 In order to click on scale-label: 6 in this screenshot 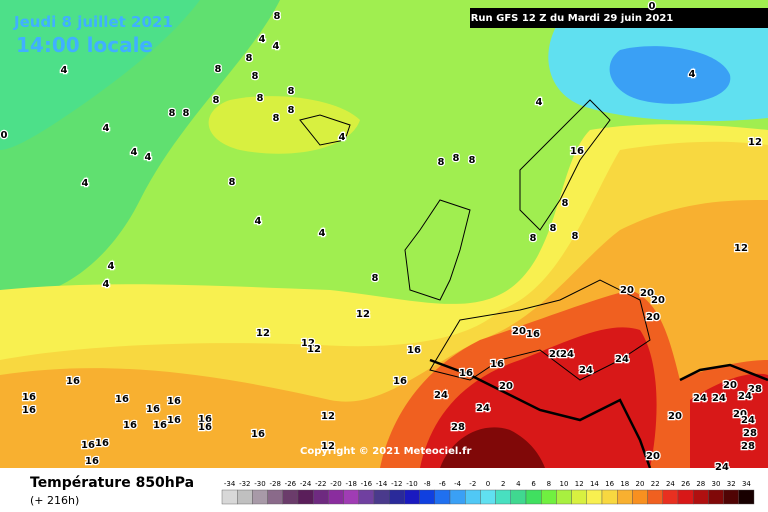, I will do `click(533, 484)`.